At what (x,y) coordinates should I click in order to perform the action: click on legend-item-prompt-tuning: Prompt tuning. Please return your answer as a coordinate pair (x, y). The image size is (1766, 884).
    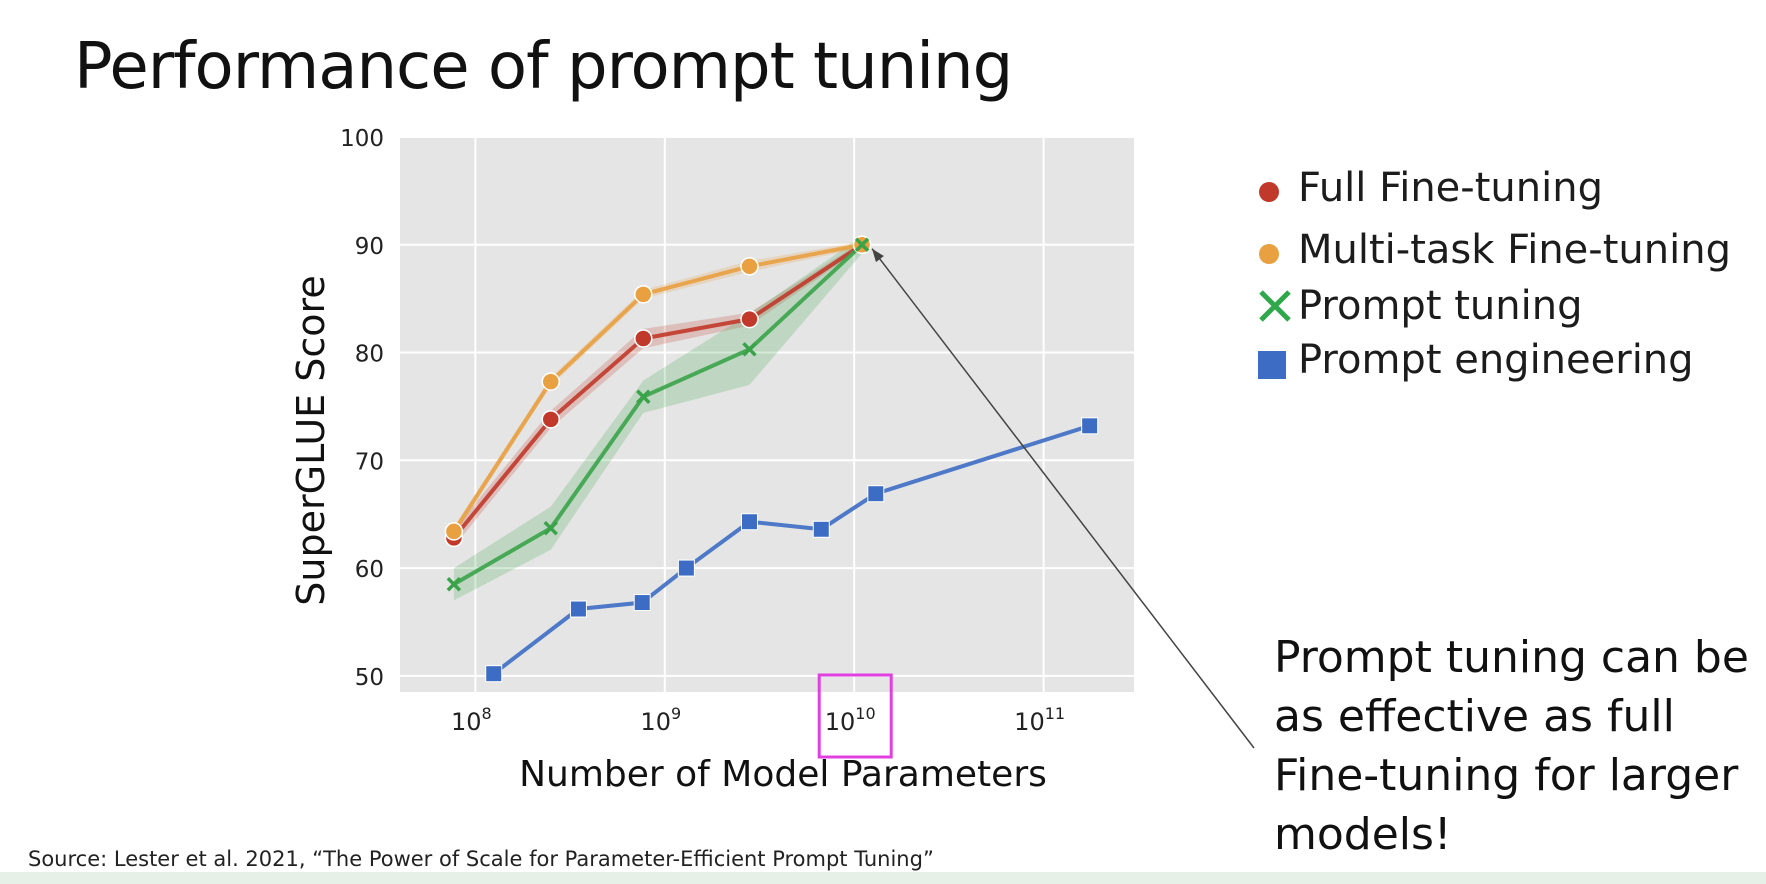
    Looking at the image, I should click on (1420, 306).